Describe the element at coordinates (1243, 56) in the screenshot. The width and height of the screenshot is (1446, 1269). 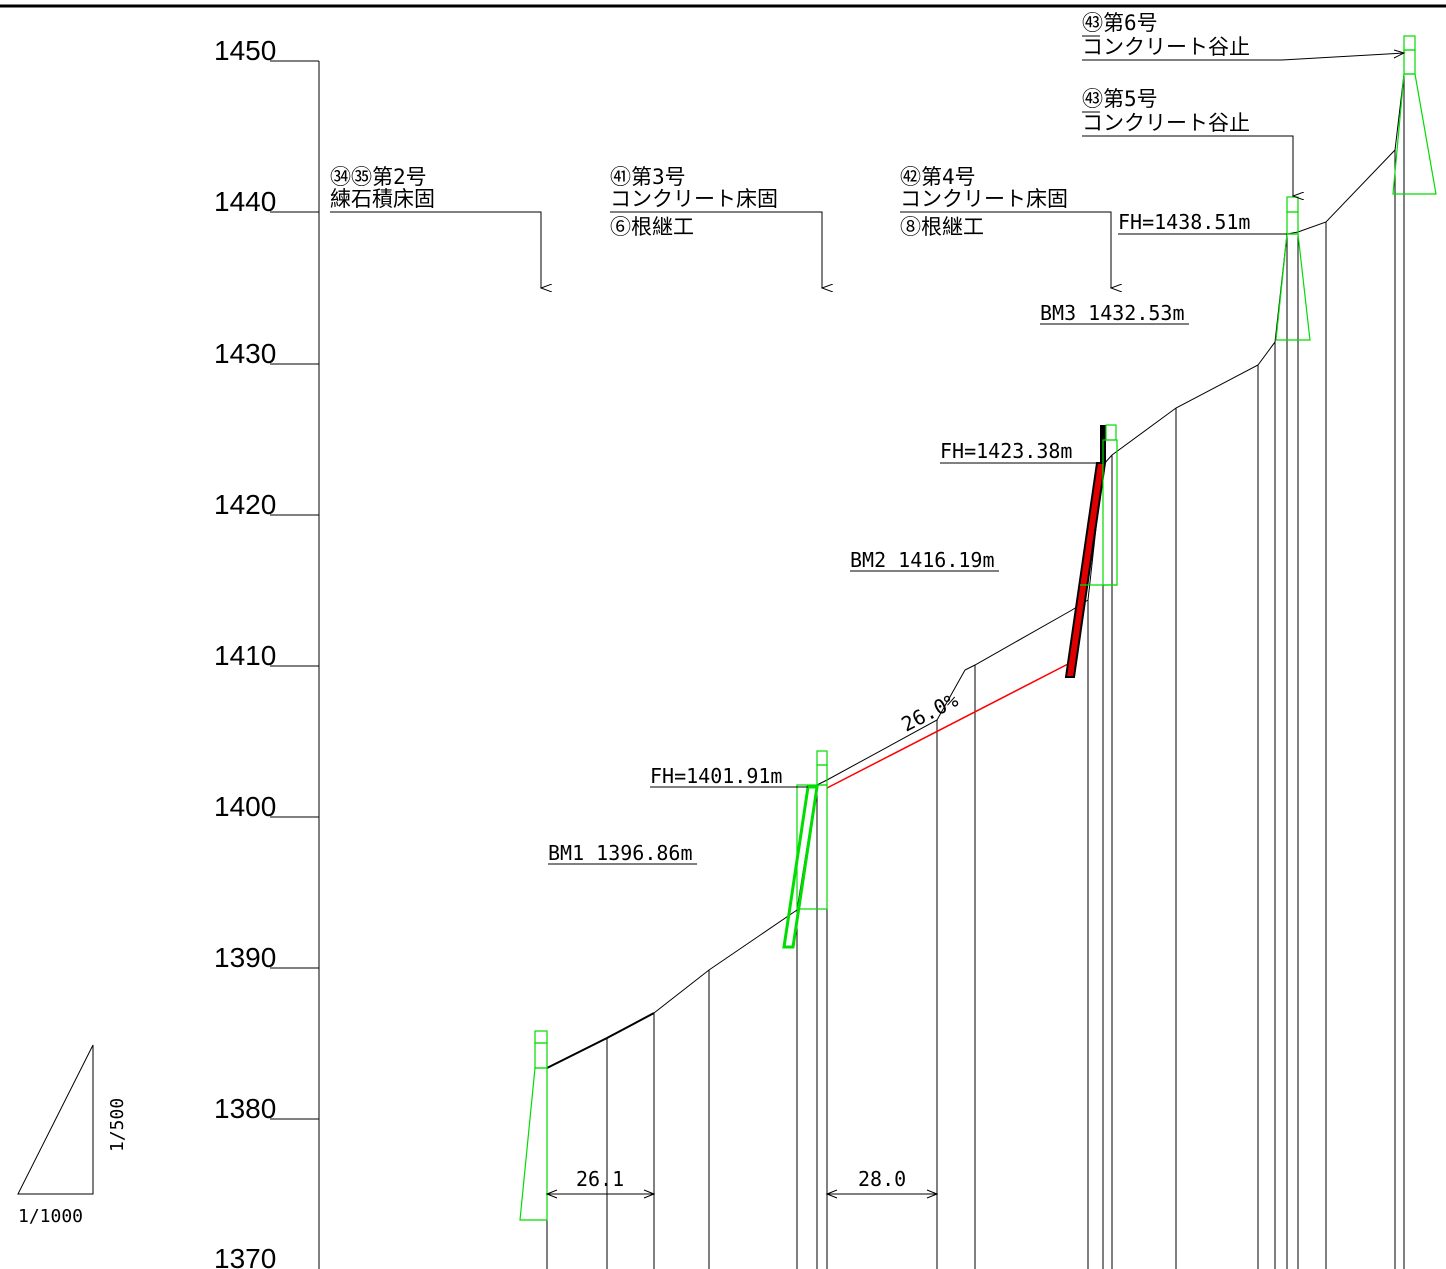
I see `leader-no6` at that location.